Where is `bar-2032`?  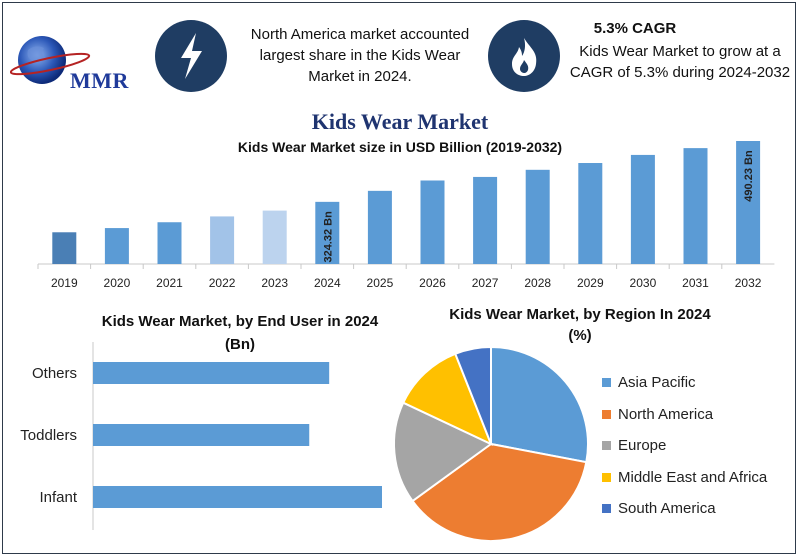 bar-2032 is located at coordinates (748, 202).